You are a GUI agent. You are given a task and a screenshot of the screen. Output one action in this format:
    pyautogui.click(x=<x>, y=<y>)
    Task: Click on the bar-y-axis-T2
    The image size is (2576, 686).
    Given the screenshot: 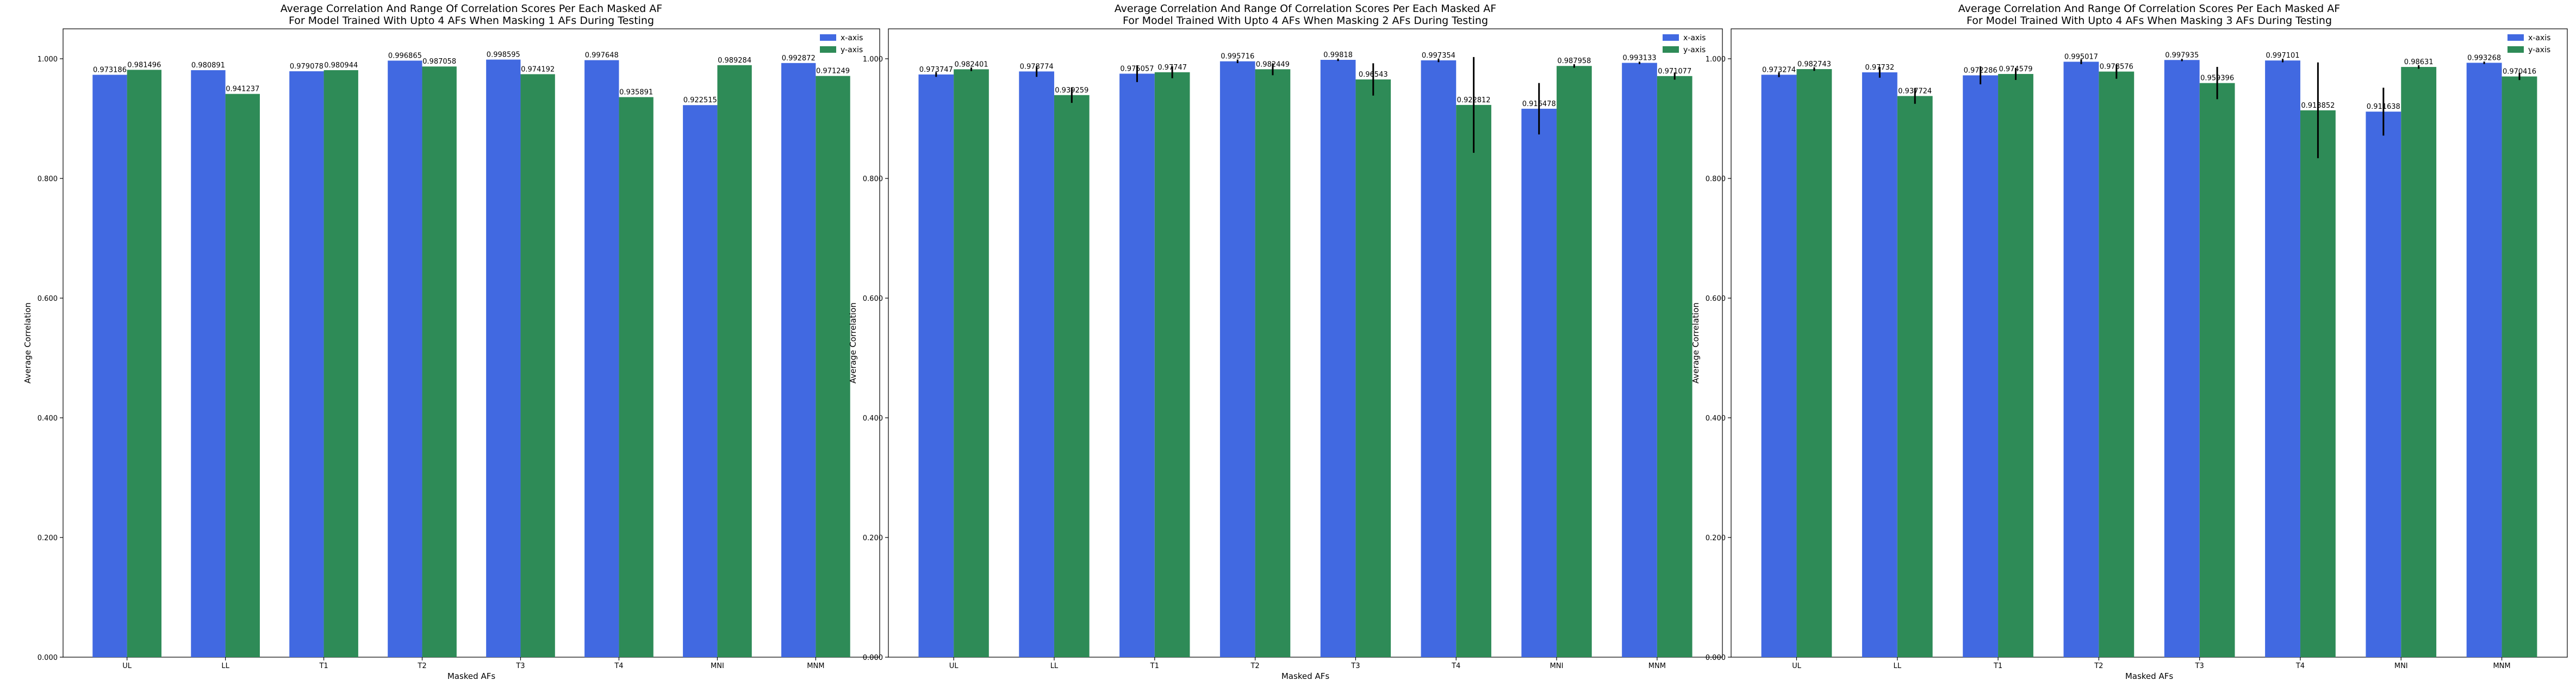 What is the action you would take?
    pyautogui.click(x=1273, y=363)
    